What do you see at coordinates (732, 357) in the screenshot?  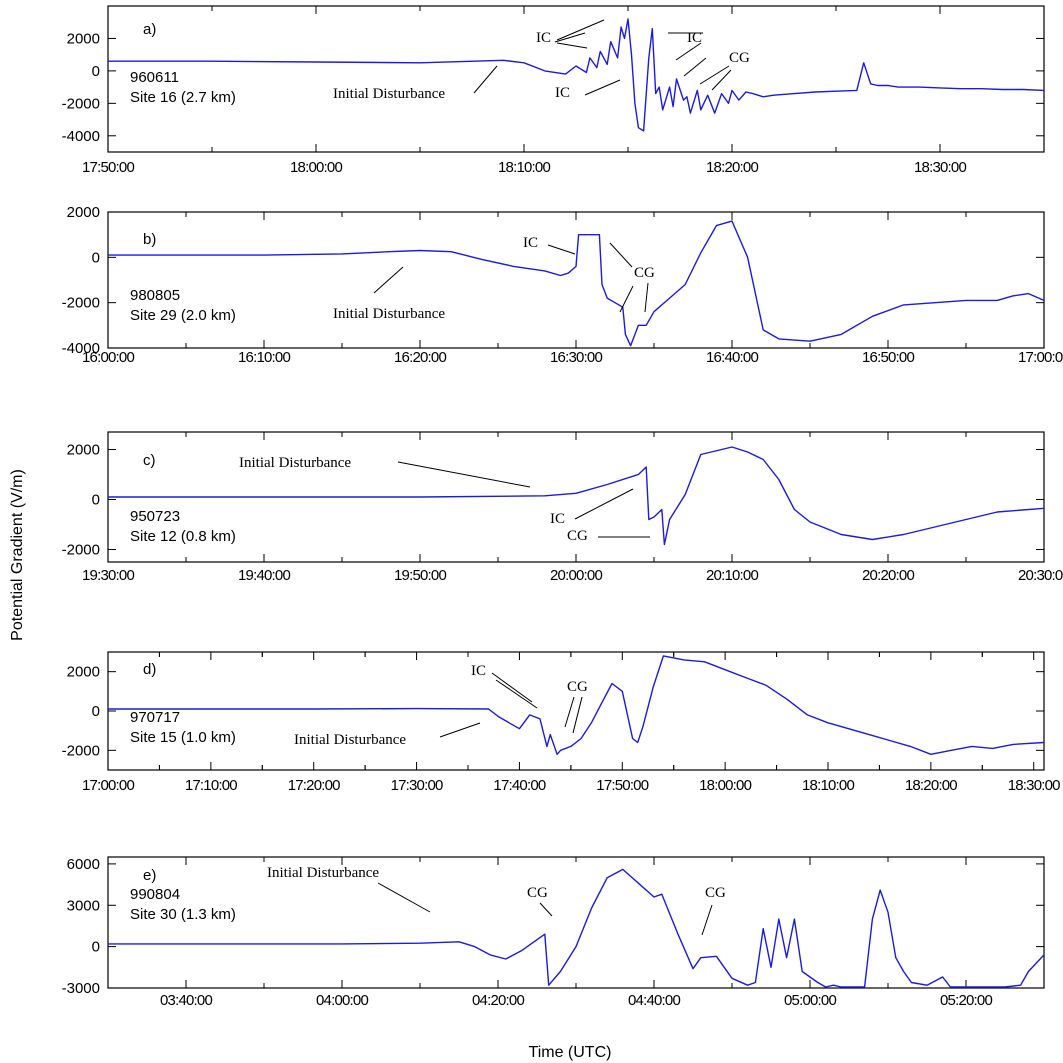 I see `x-tick-label: 16:40:00` at bounding box center [732, 357].